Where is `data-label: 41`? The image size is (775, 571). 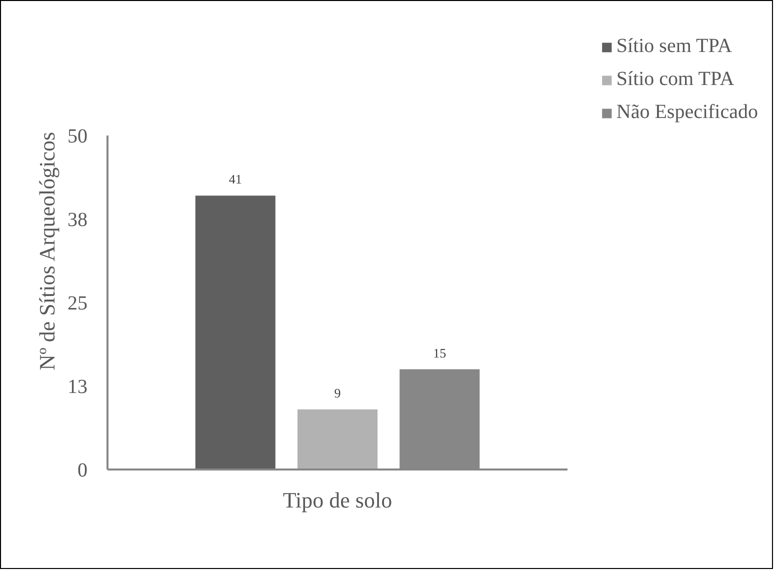 data-label: 41 is located at coordinates (235, 179).